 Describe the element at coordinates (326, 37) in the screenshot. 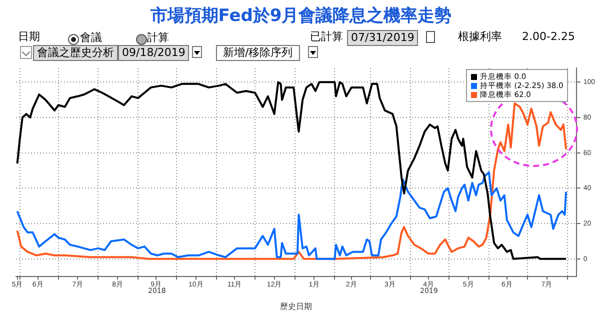

I see `text: 已計算` at that location.